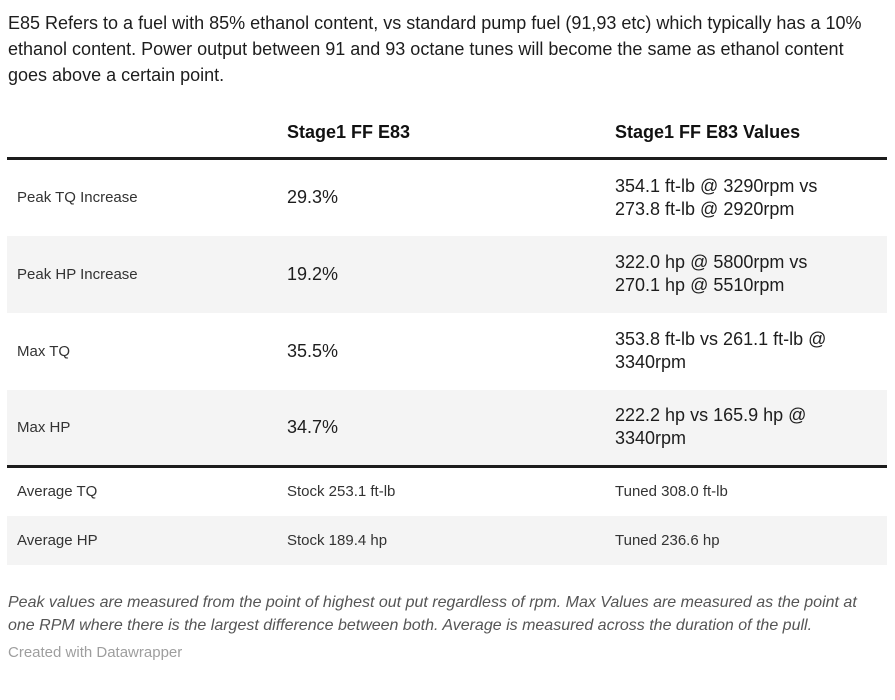  I want to click on row-label: Max HP, so click(44, 427).